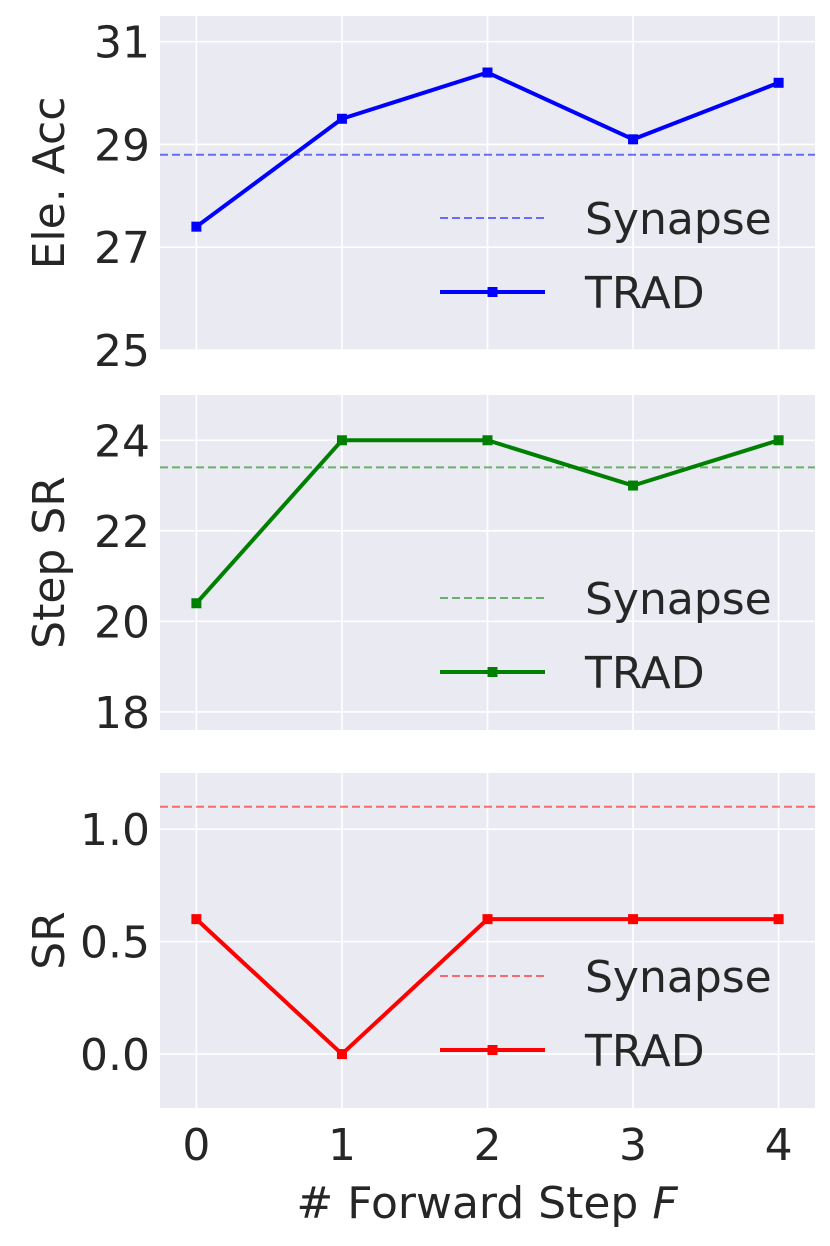  I want to click on x-tick-label: 0, so click(196, 1145).